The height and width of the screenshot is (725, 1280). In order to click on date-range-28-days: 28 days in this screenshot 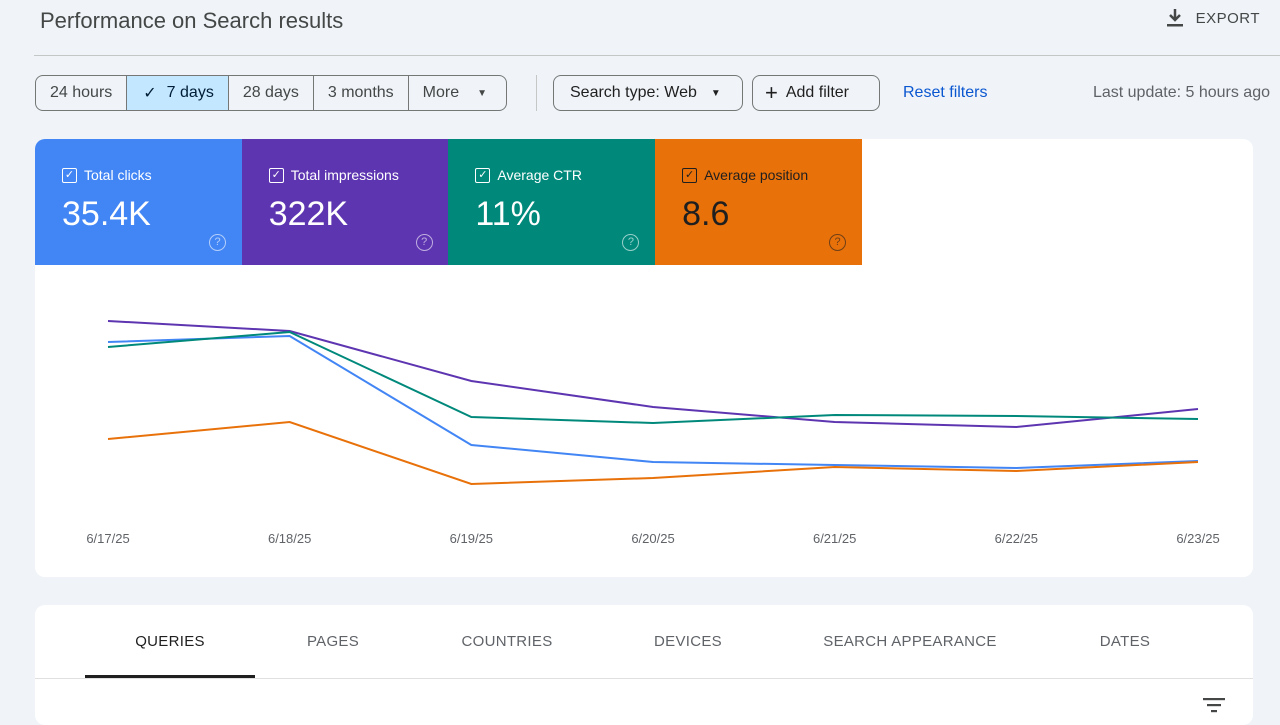, I will do `click(271, 93)`.